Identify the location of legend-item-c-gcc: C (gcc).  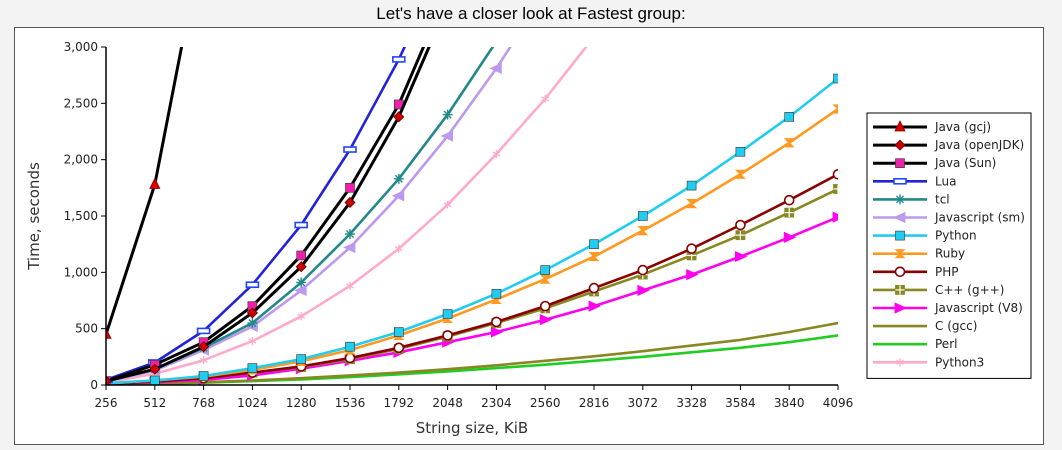
(925, 326).